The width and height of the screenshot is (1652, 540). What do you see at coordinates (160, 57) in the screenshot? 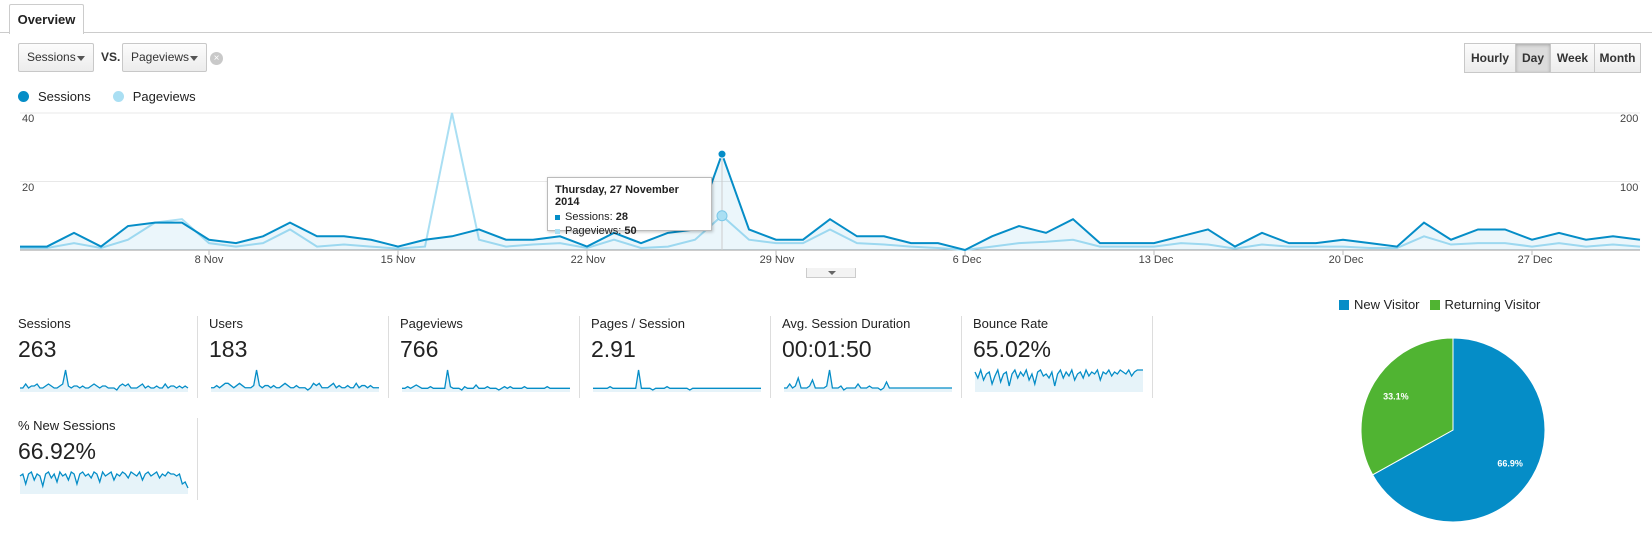
I see `compare-metric-label: Pageviews` at bounding box center [160, 57].